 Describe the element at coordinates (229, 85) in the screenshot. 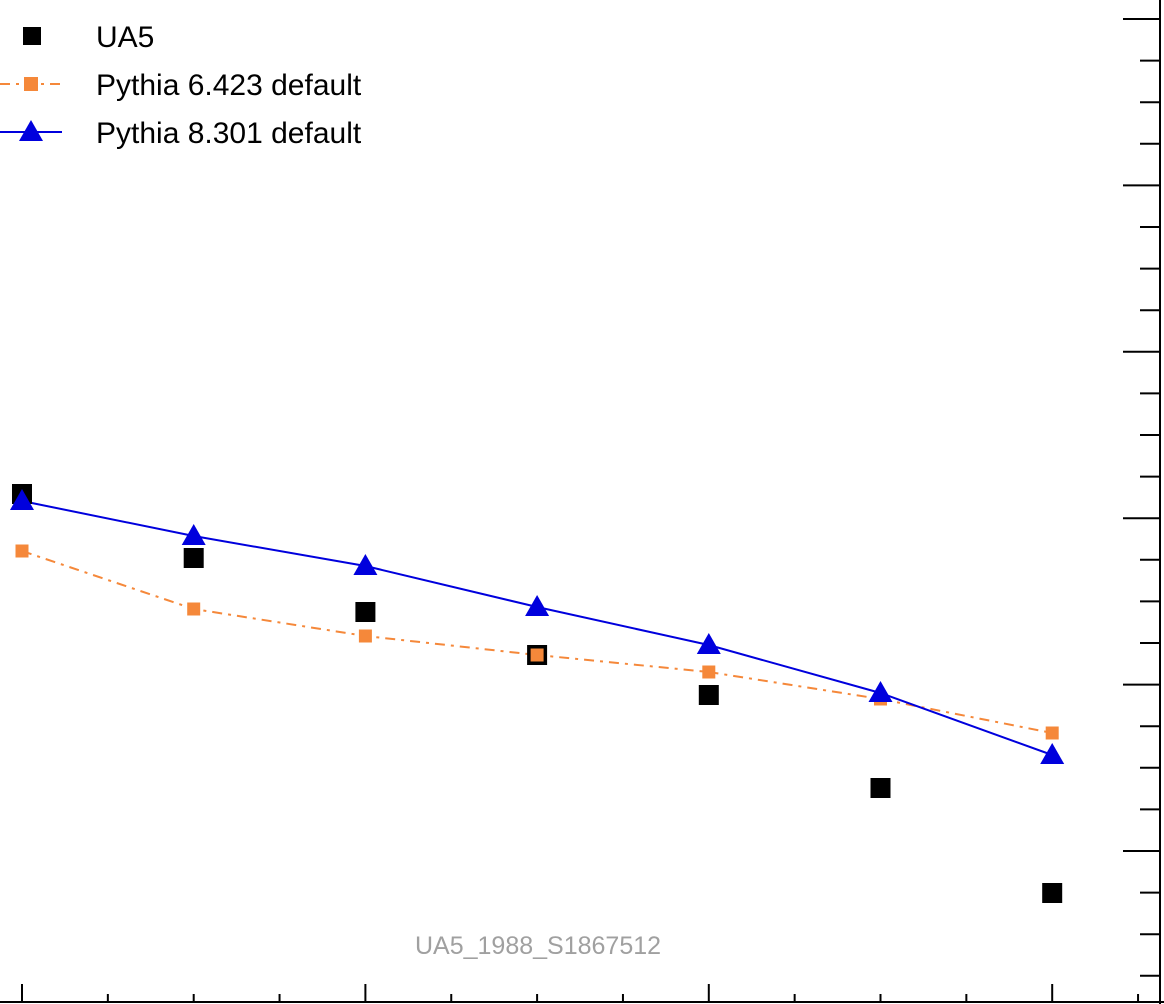

I see `legend-label-1: Pythia 6.423 default` at that location.